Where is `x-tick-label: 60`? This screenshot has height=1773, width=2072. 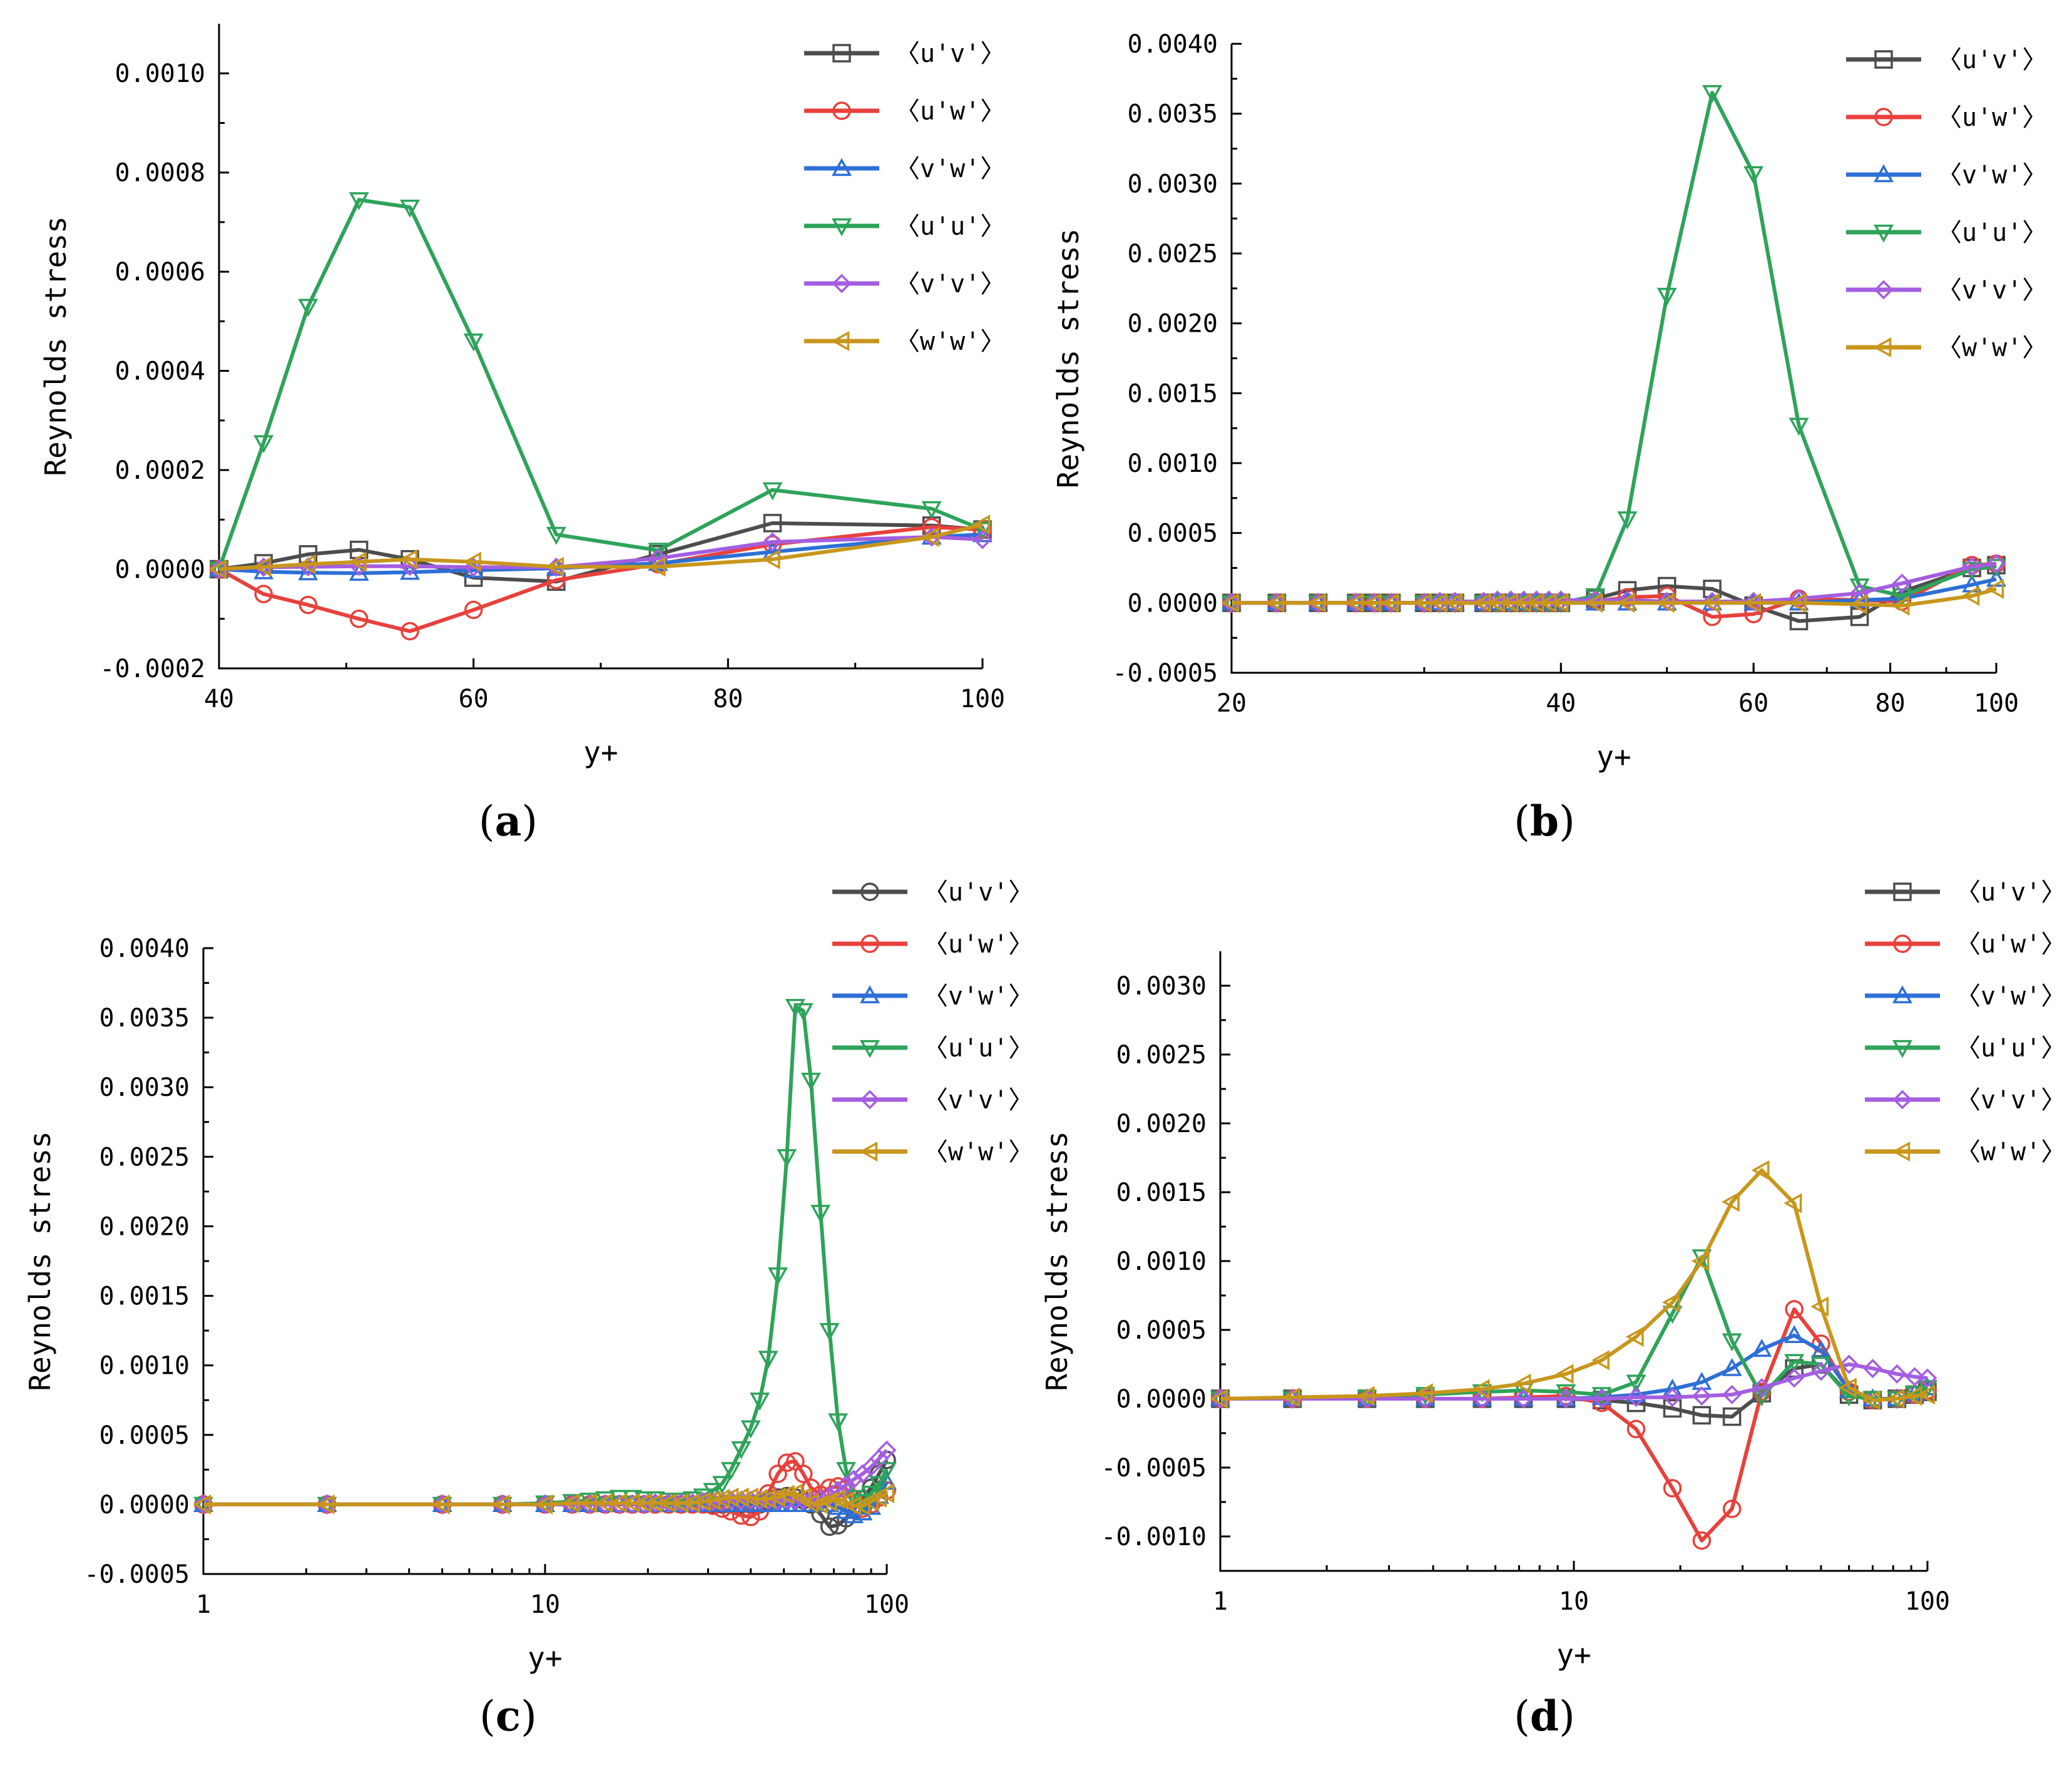 x-tick-label: 60 is located at coordinates (474, 699).